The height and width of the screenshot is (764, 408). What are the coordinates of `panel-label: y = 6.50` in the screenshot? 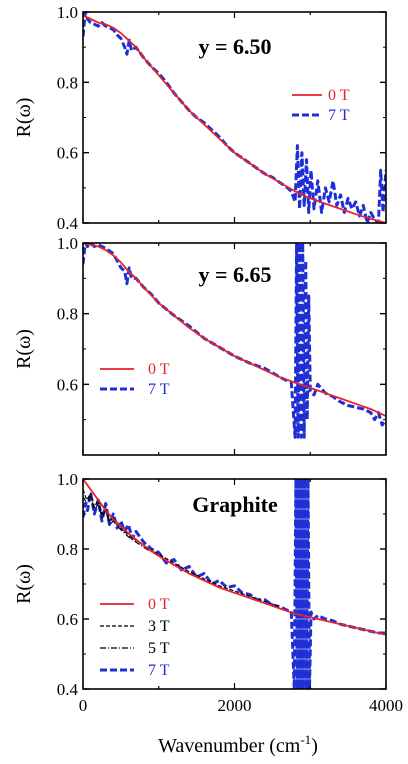 It's located at (234, 46).